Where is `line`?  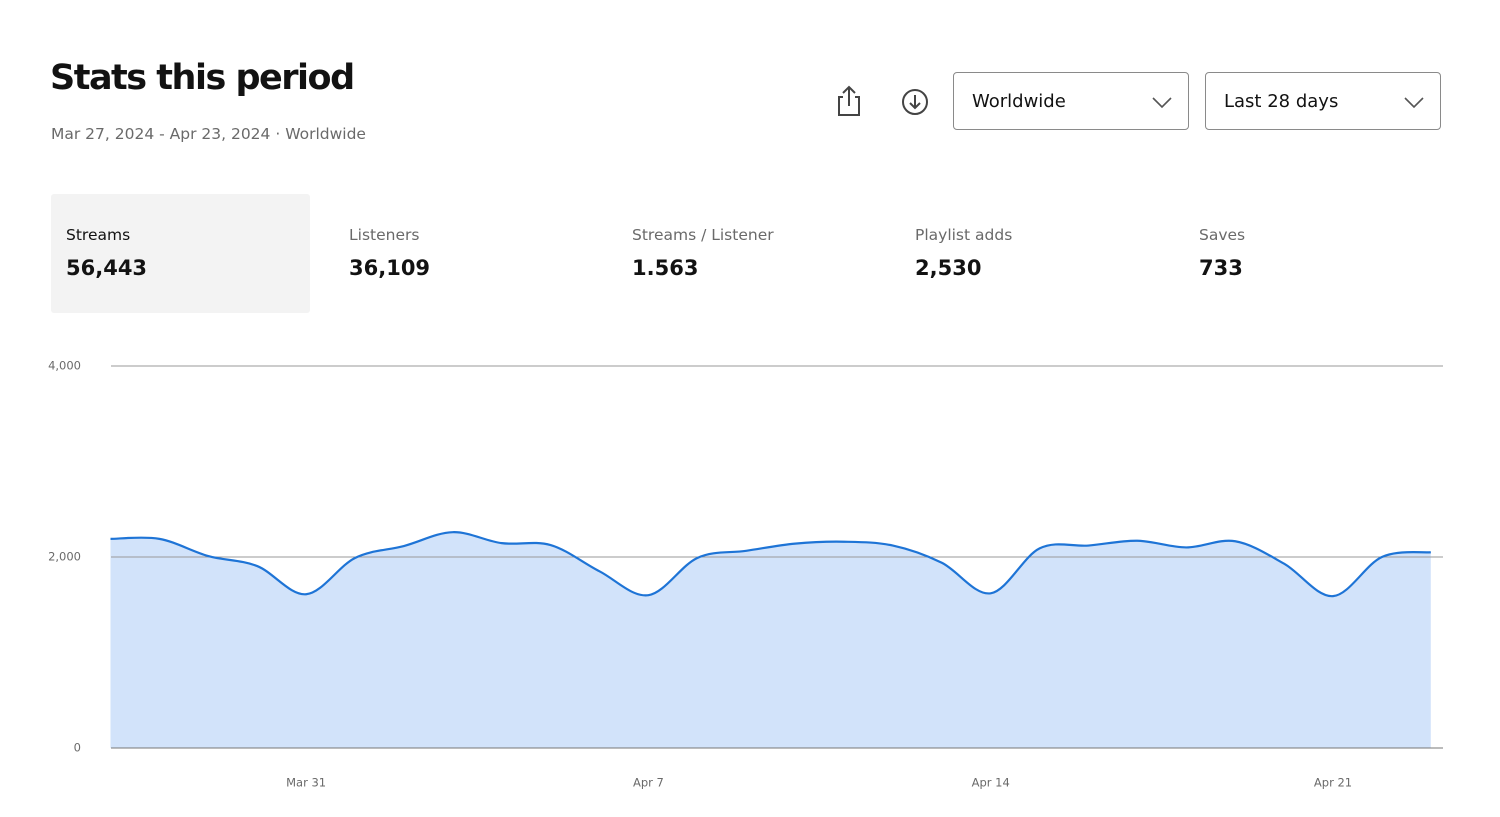 line is located at coordinates (770, 564).